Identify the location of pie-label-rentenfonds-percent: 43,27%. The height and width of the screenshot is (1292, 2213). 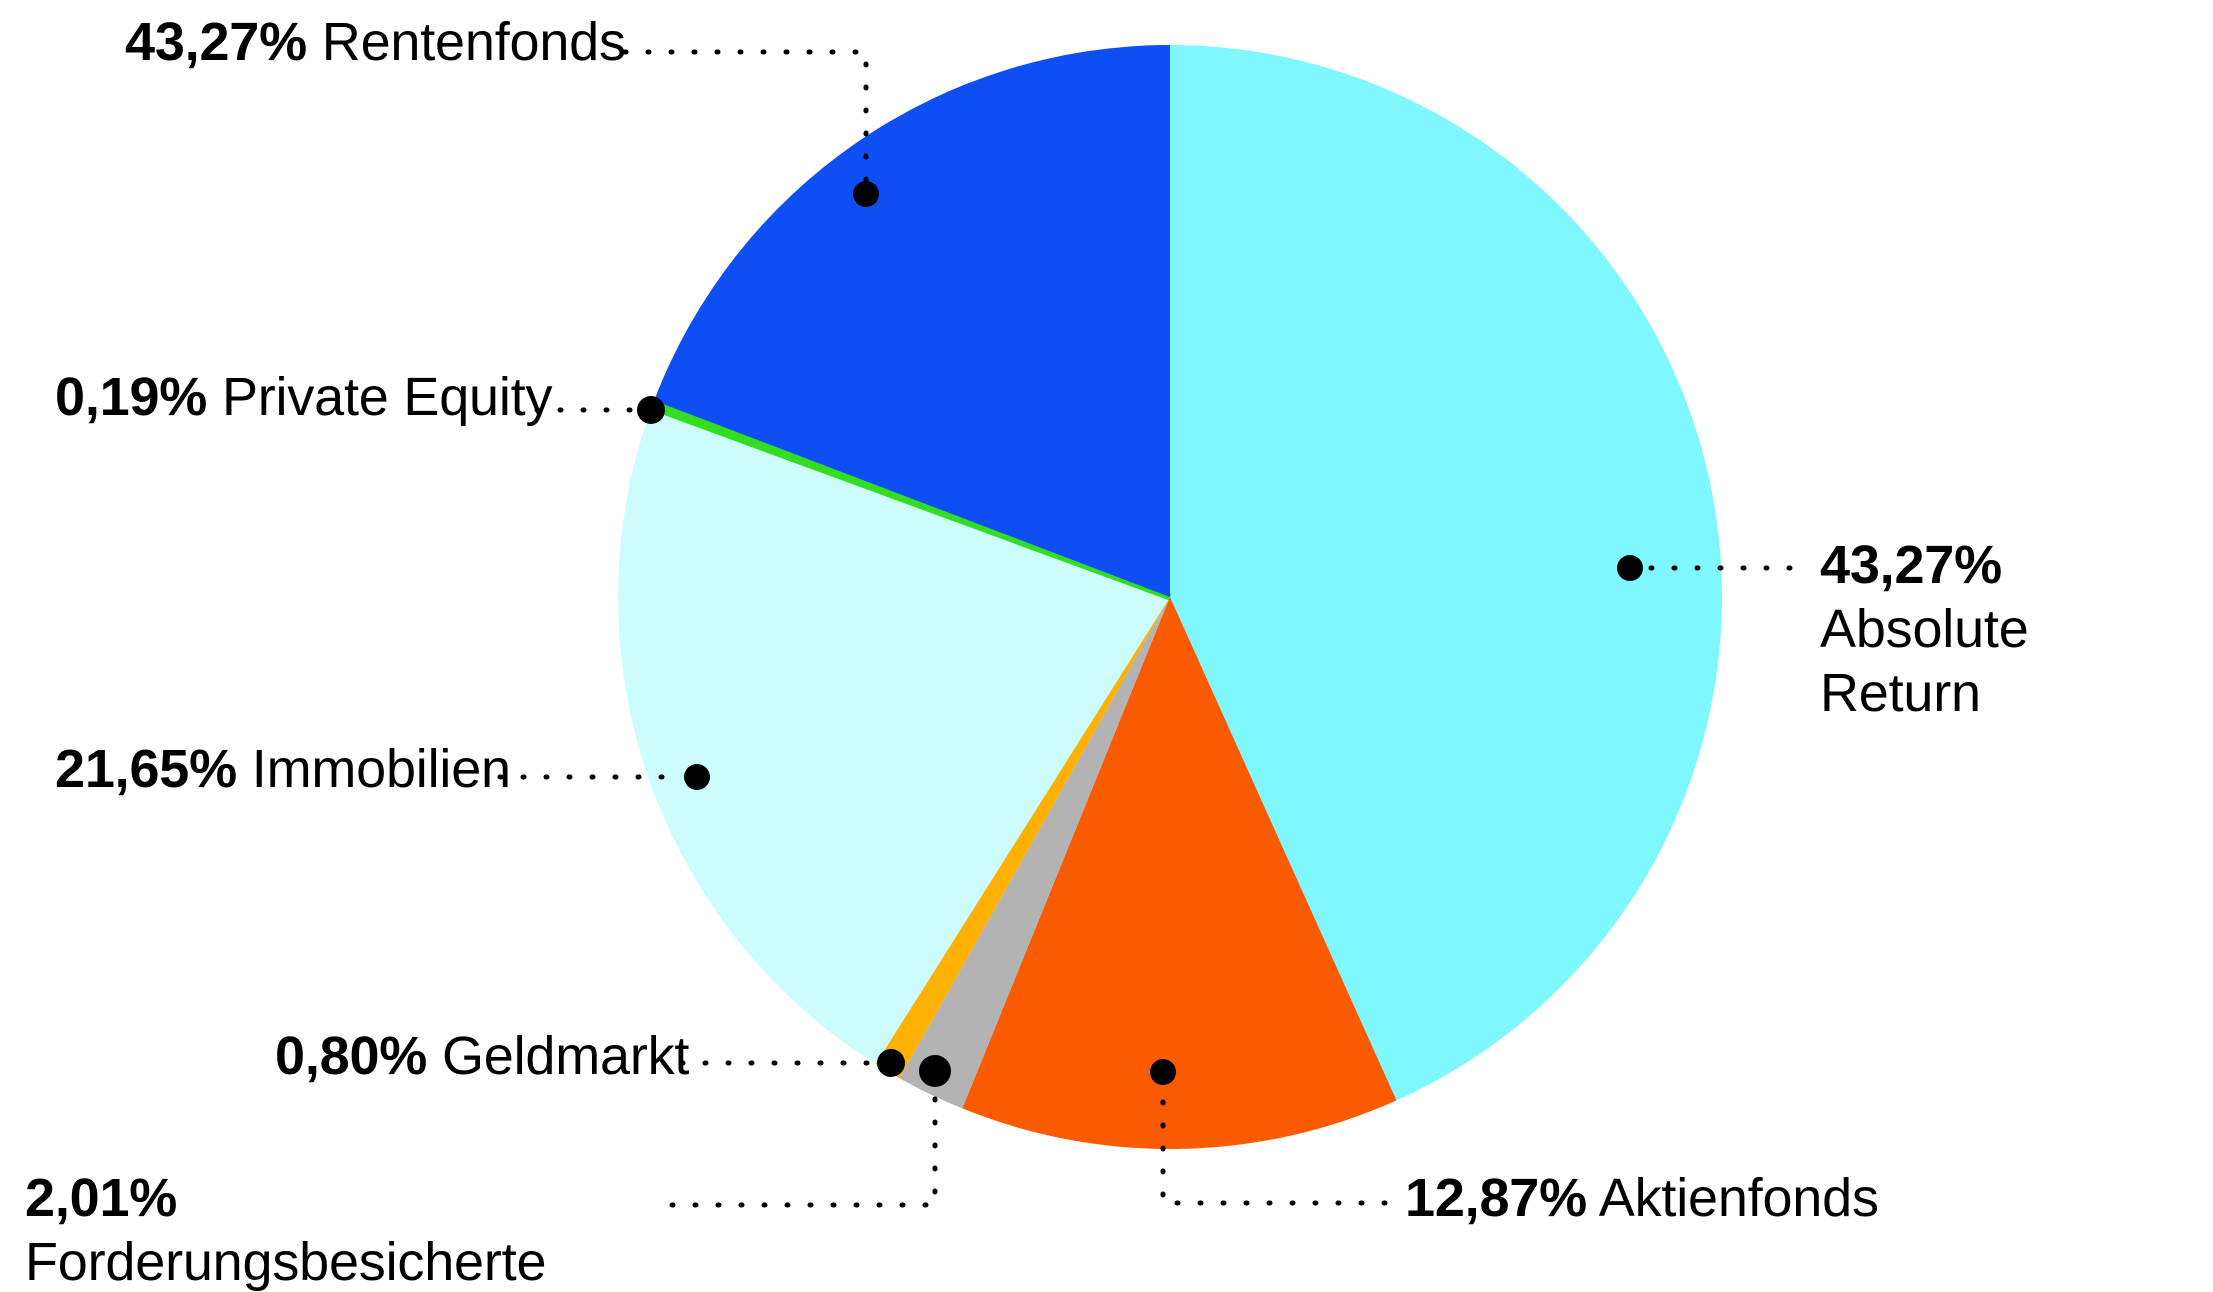
(216, 42).